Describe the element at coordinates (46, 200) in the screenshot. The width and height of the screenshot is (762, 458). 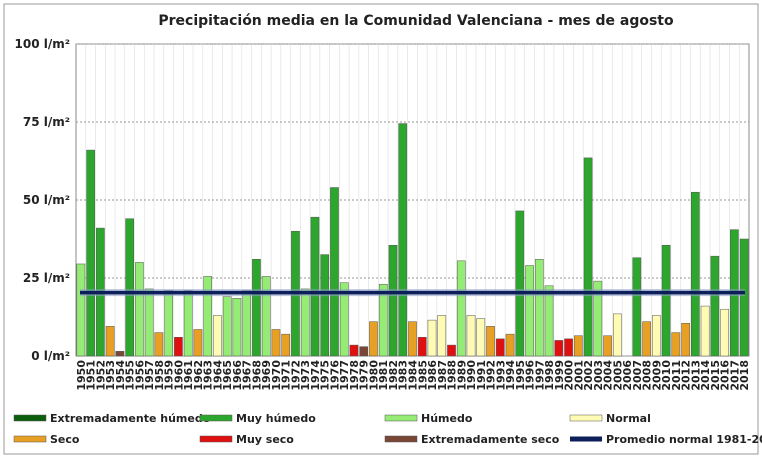
I see `y-tick-label: 50 l/m²` at that location.